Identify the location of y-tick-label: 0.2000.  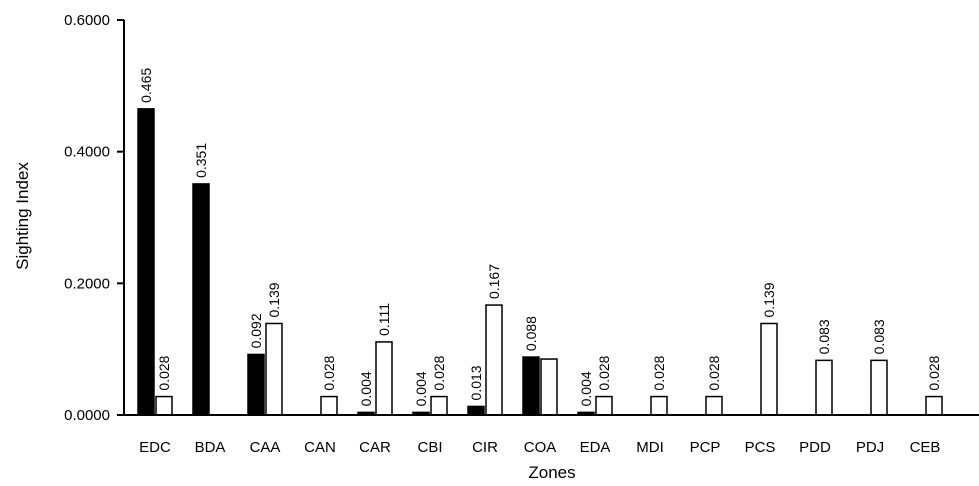
(87, 283).